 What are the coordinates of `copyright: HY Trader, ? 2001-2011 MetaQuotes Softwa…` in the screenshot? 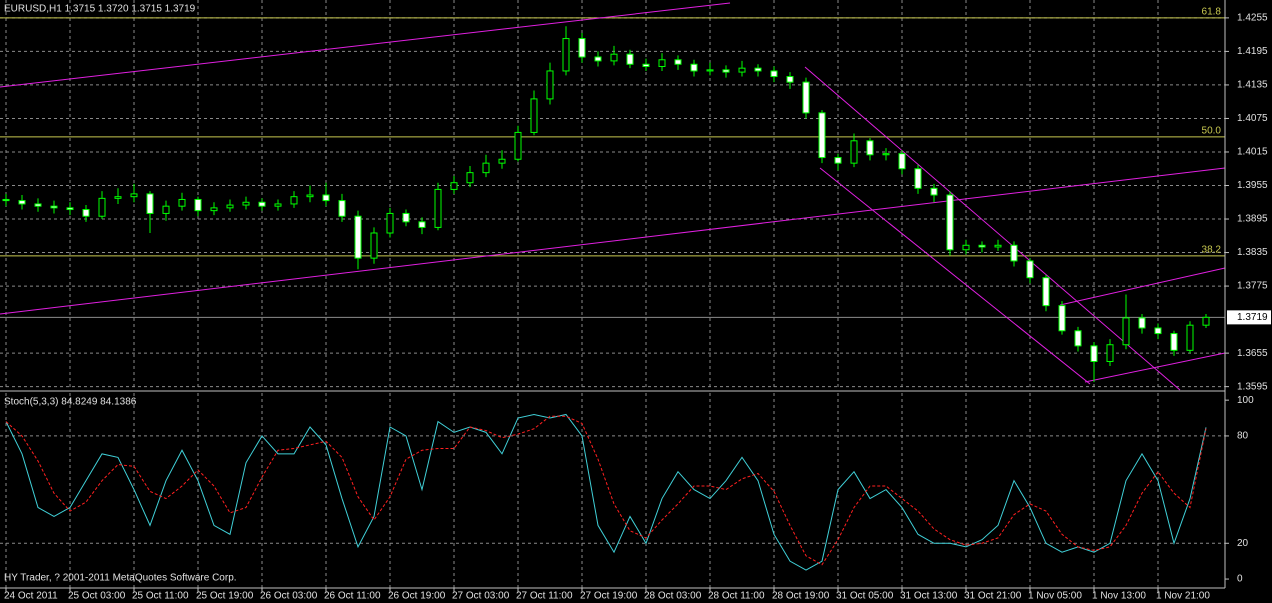 It's located at (120, 578).